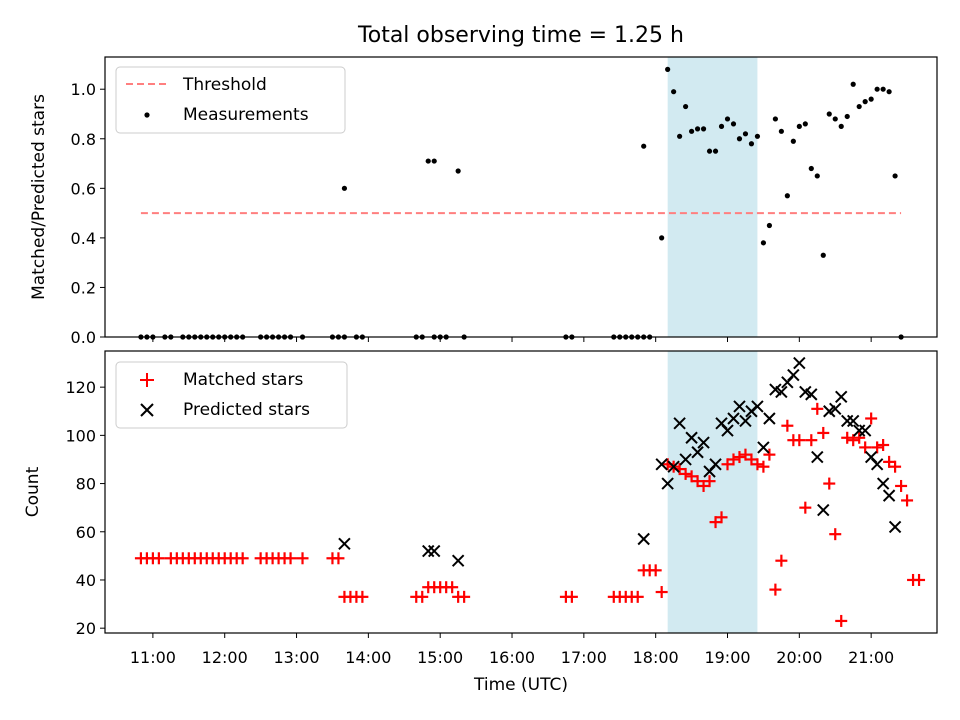 This screenshot has width=960, height=720. I want to click on bottom-y-tick-label: 120, so click(80, 387).